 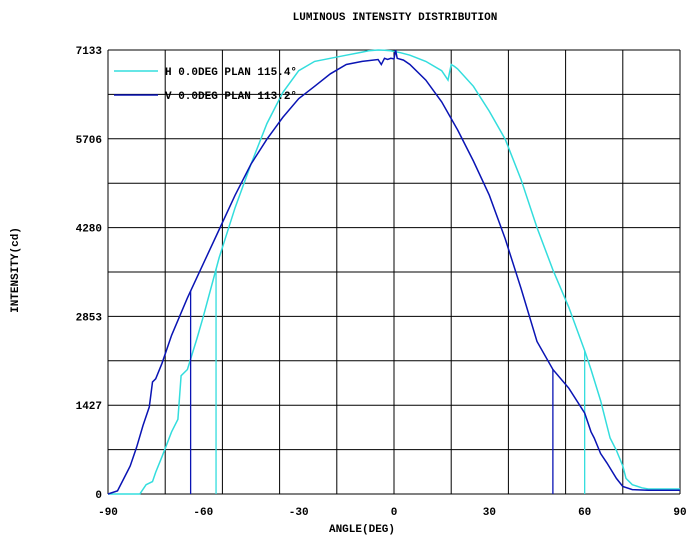 What do you see at coordinates (89, 52) in the screenshot?
I see `y-tick-label: 7133` at bounding box center [89, 52].